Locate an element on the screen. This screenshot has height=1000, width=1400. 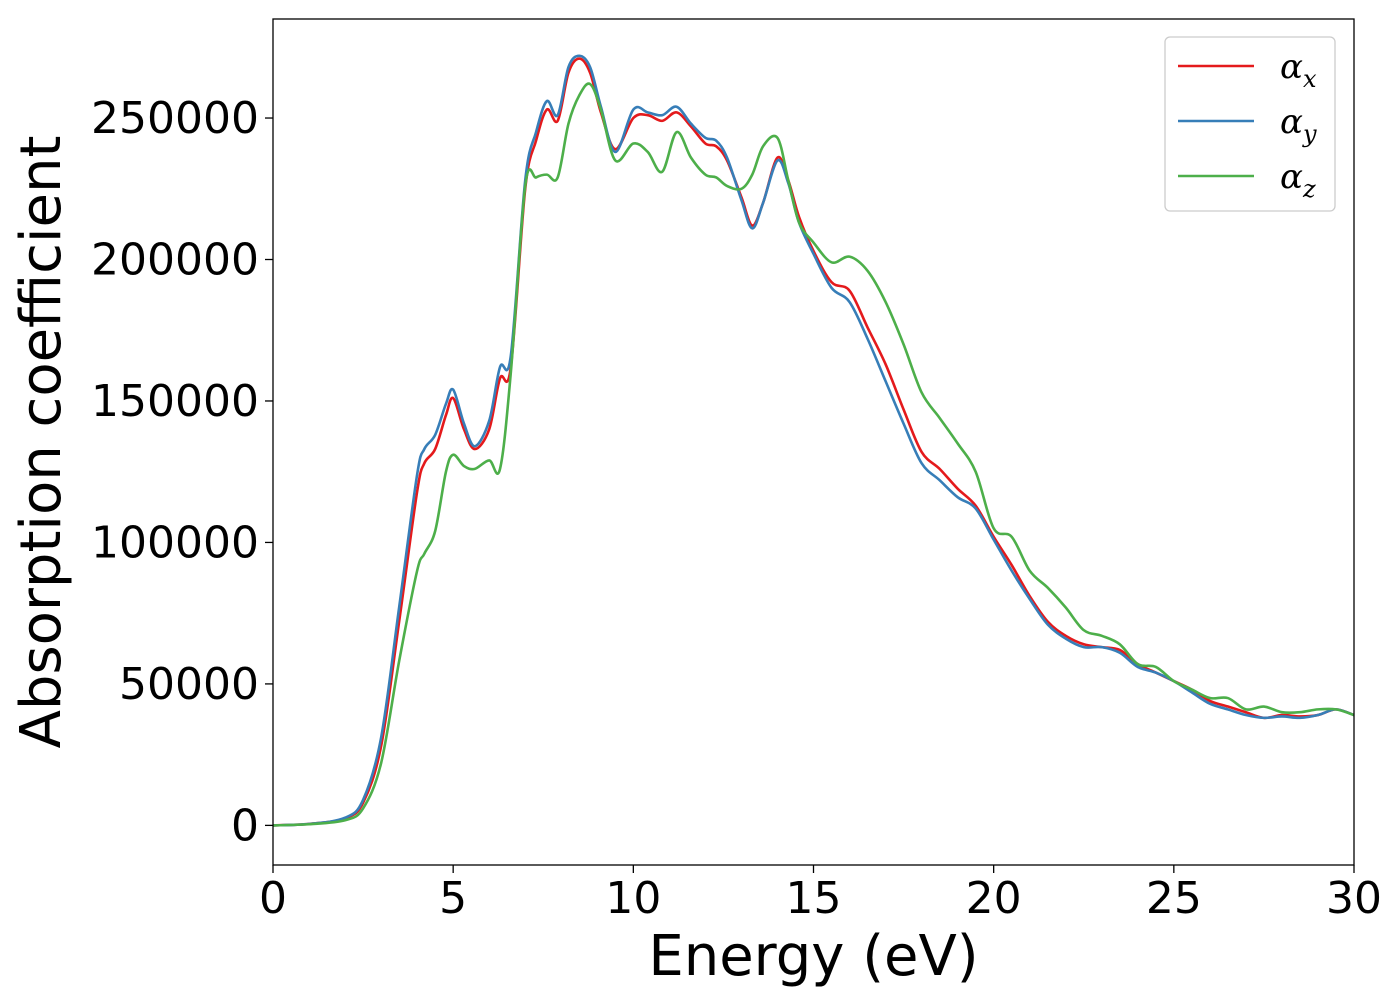
y-axis-title: Absorption coefficient is located at coordinates (41, 442).